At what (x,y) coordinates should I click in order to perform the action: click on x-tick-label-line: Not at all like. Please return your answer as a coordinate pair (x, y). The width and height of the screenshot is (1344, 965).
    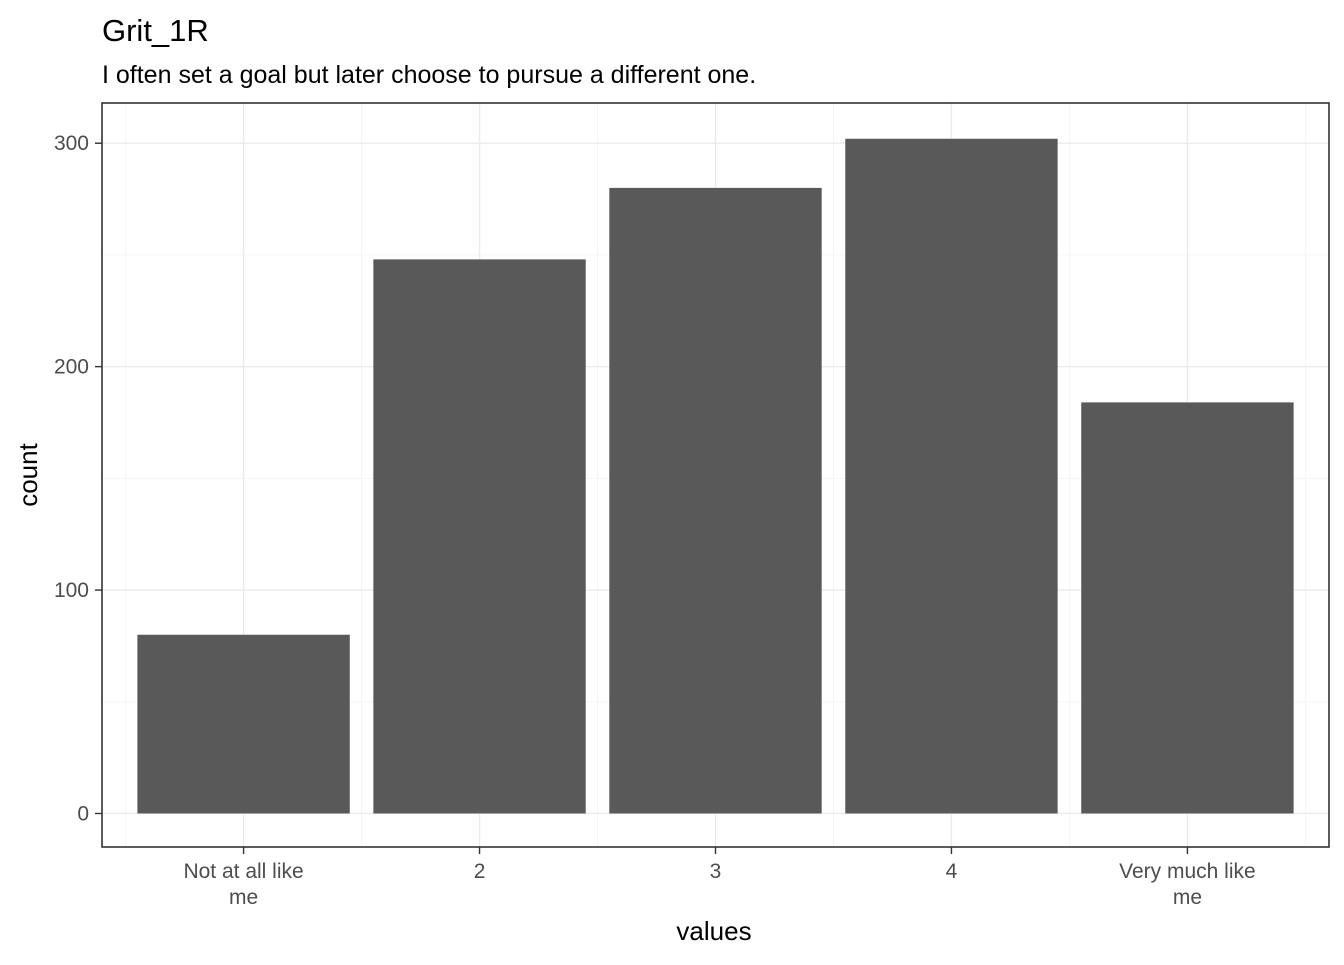
    Looking at the image, I should click on (243, 871).